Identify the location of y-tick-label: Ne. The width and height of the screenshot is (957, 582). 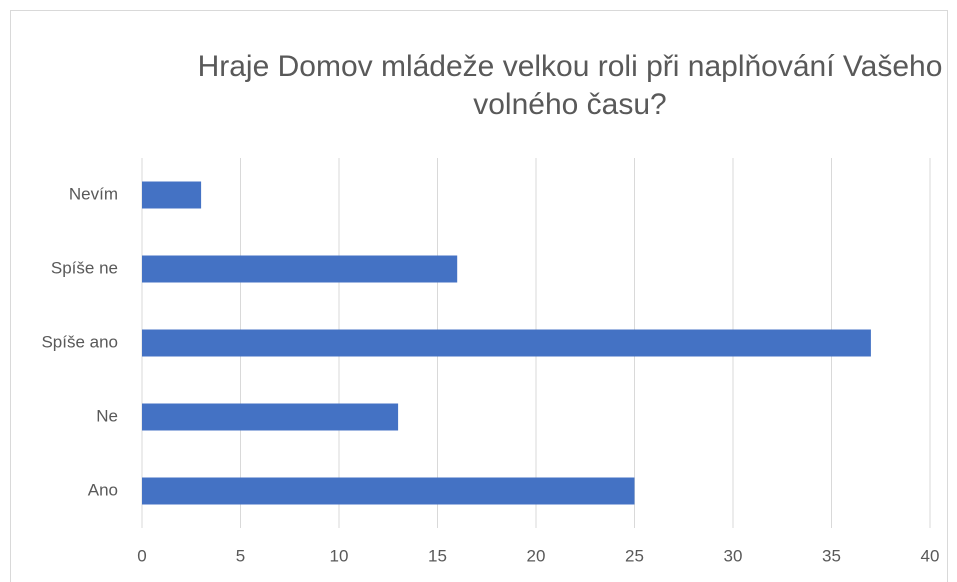
(107, 415).